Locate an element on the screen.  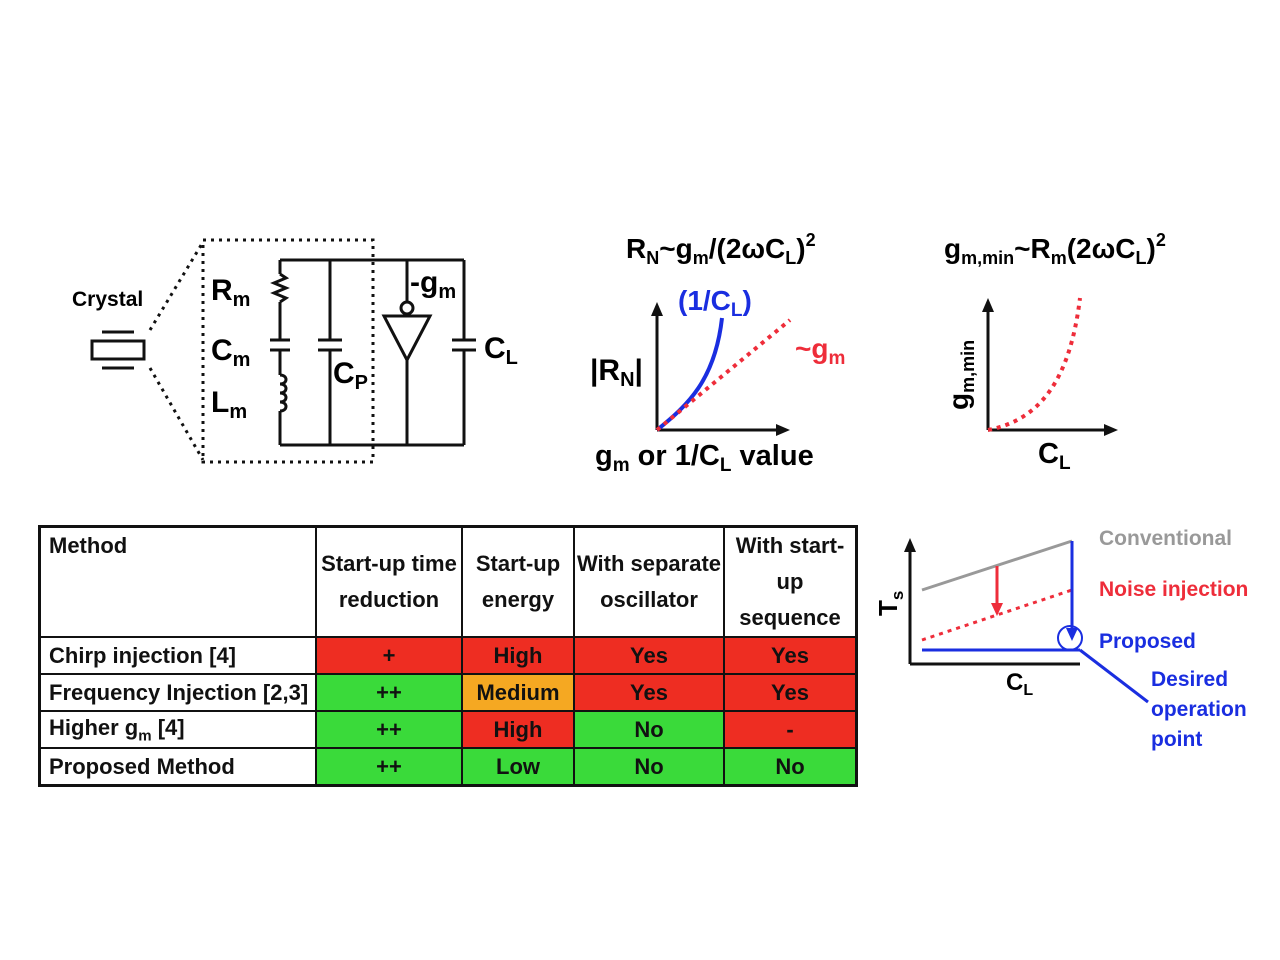
header-startup-sequence: With start-up sequence is located at coordinates (790, 581).